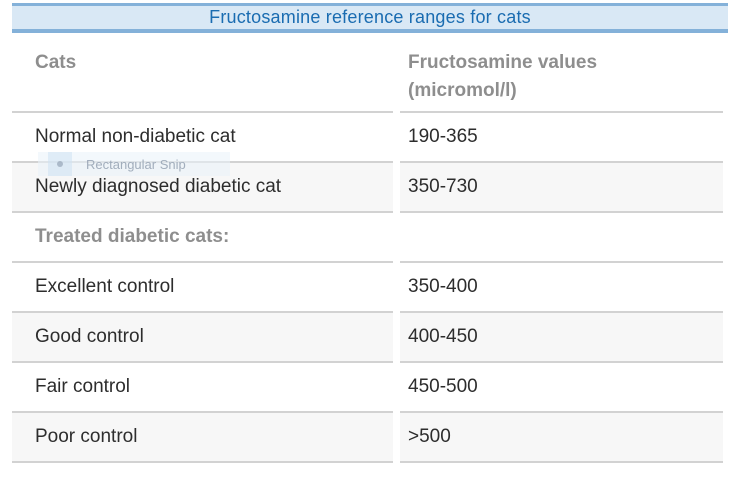 The width and height of the screenshot is (746, 478). Describe the element at coordinates (561, 438) in the screenshot. I see `row-value-cell: >500` at that location.